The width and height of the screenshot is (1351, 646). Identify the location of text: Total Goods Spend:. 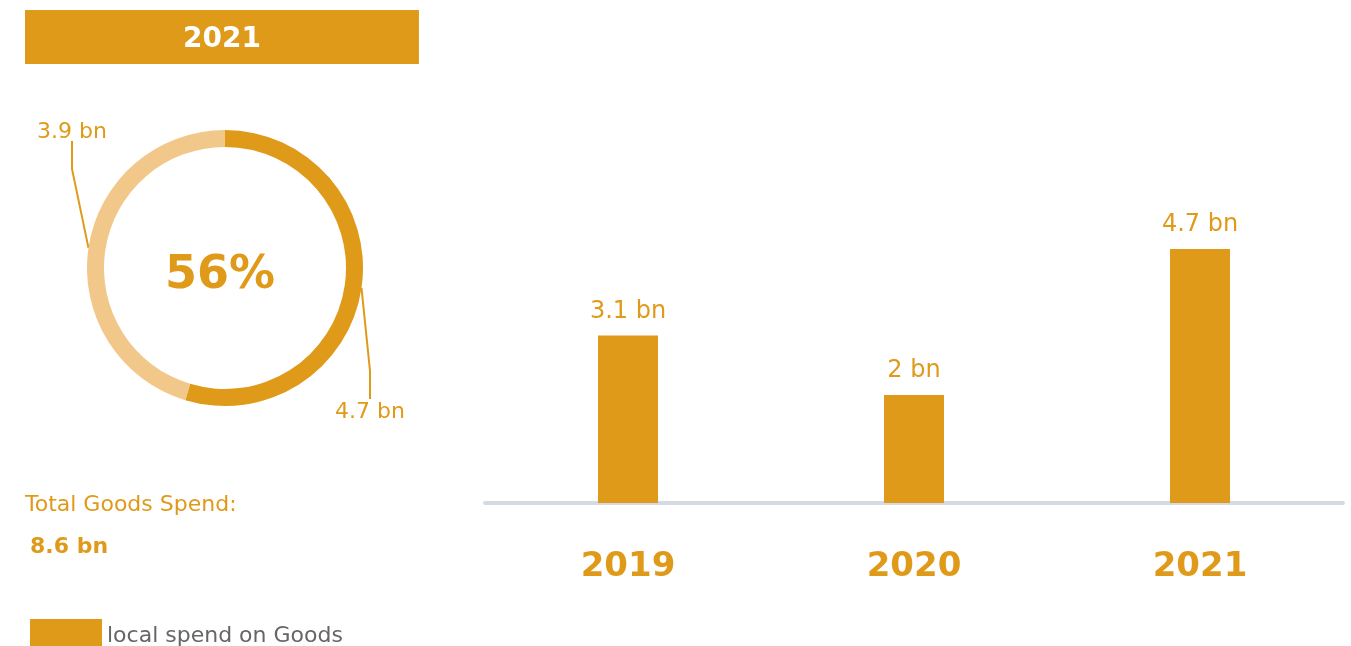
(130, 503).